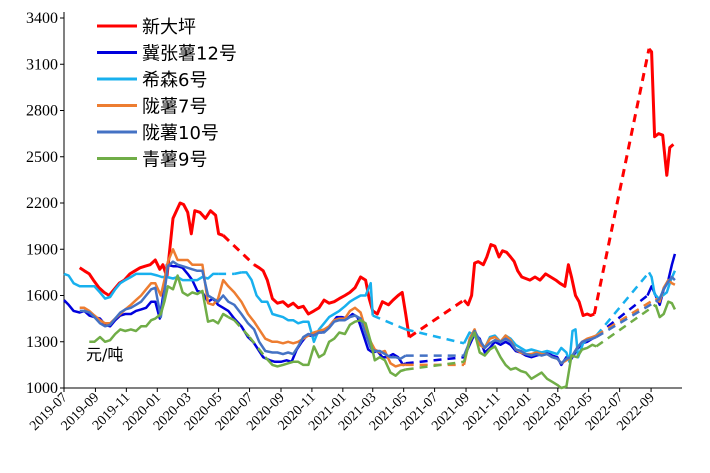 The width and height of the screenshot is (710, 473). What do you see at coordinates (42, 157) in the screenshot?
I see `y-tick-label: 2500` at bounding box center [42, 157].